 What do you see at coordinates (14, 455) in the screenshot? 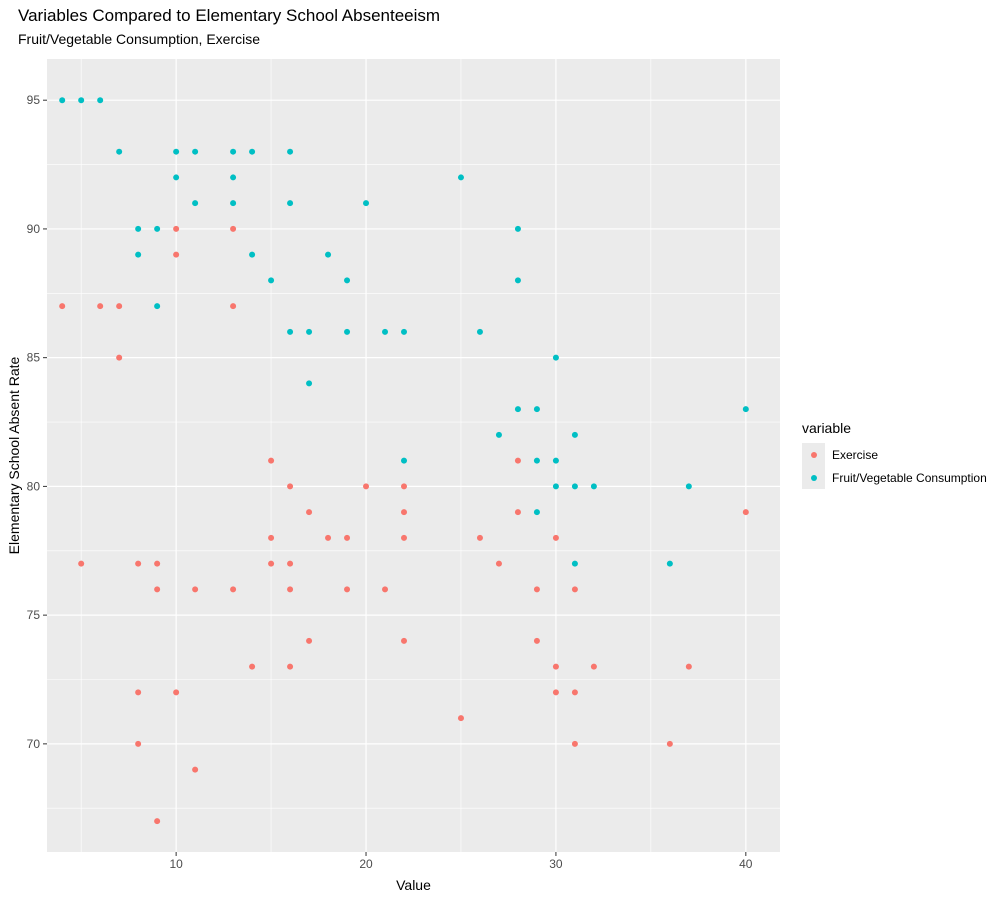
I see `y-axis-label: Elementary School Absent Rate` at bounding box center [14, 455].